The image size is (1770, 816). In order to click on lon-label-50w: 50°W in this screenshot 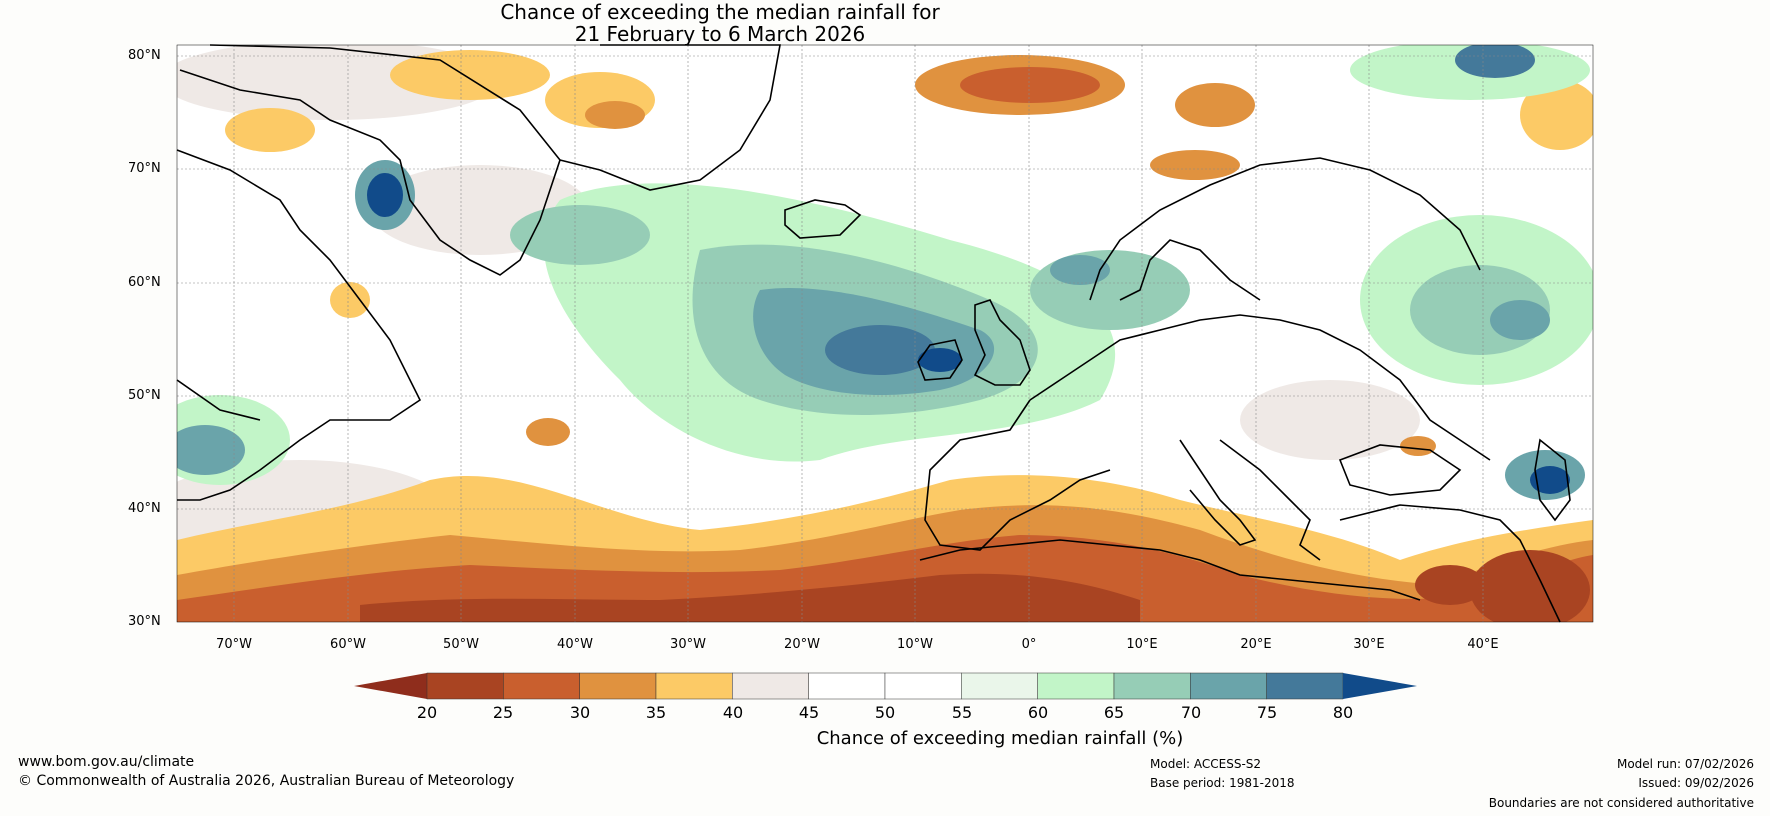, I will do `click(461, 644)`.